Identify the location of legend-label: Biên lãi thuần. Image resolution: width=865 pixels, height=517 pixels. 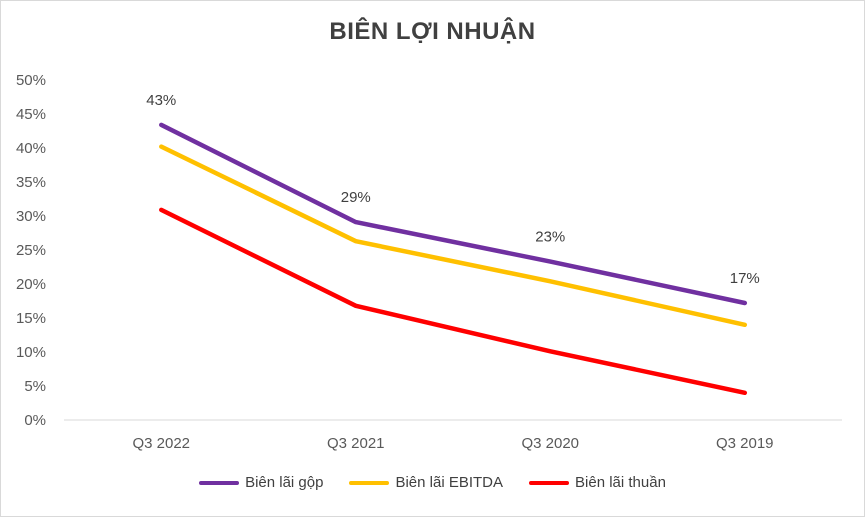
(620, 482).